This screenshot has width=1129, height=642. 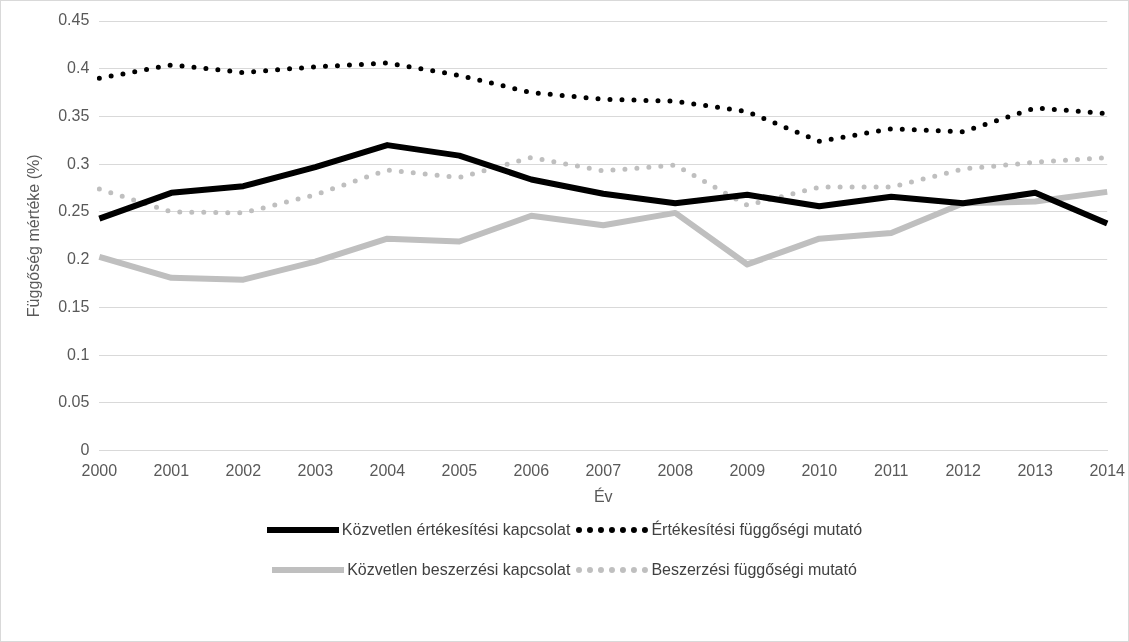 What do you see at coordinates (171, 470) in the screenshot?
I see `x-tick-label: 2001` at bounding box center [171, 470].